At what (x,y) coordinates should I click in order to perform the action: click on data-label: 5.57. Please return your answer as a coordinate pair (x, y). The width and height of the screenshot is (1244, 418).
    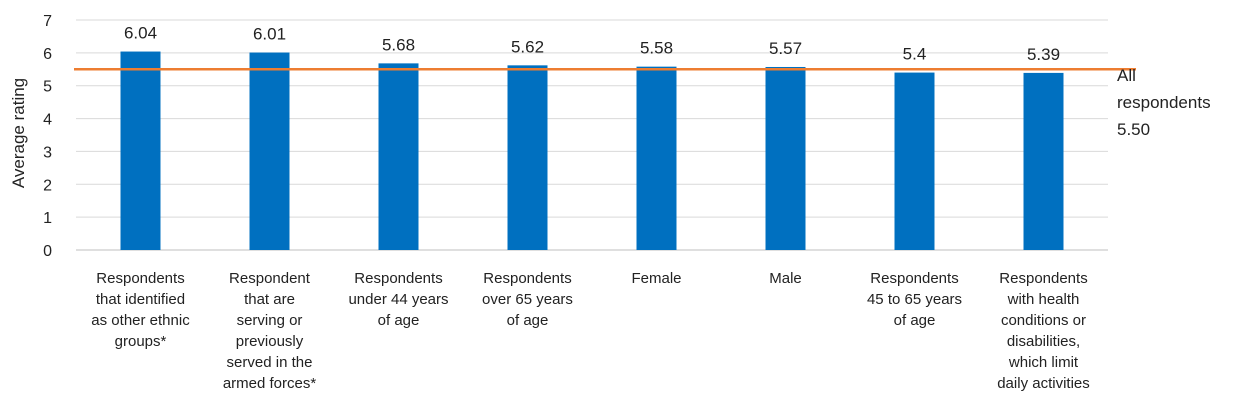
    Looking at the image, I should click on (785, 48).